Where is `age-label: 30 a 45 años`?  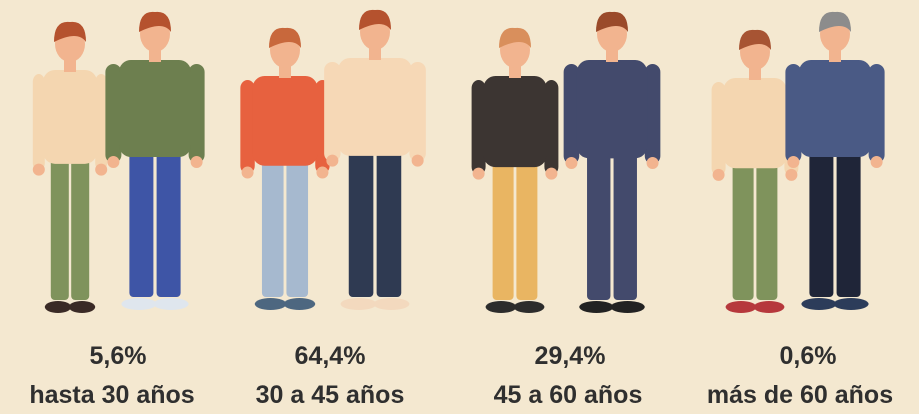 age-label: 30 a 45 años is located at coordinates (330, 395).